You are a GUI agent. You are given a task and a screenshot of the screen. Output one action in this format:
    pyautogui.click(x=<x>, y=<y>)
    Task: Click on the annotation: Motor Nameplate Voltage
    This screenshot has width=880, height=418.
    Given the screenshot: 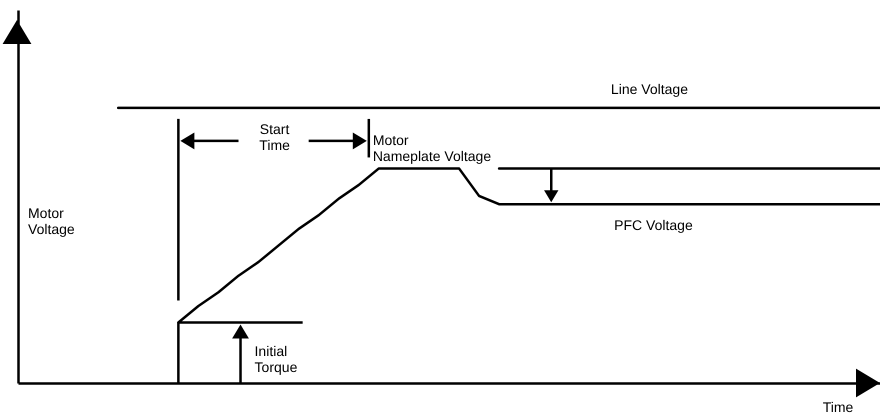 What is the action you would take?
    pyautogui.click(x=432, y=148)
    